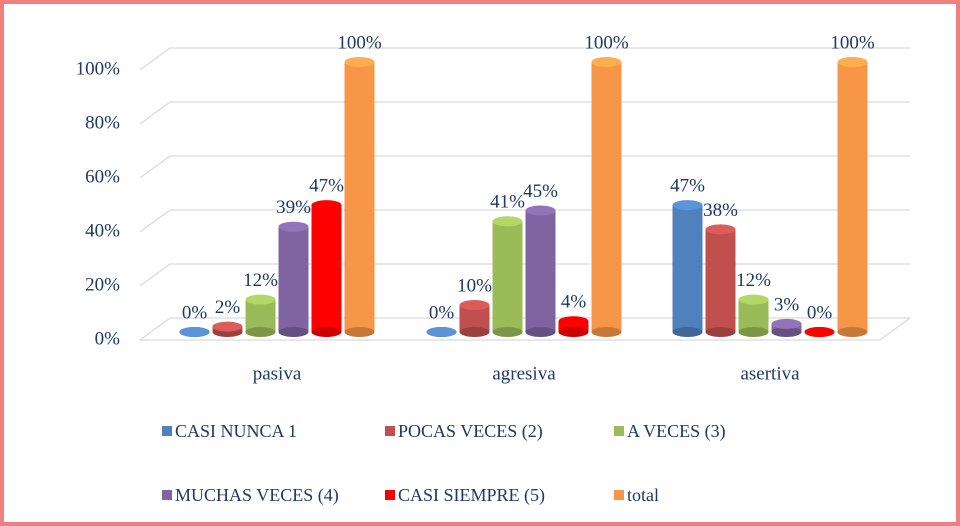 The width and height of the screenshot is (960, 526). I want to click on legend-item: CASI SIEMPRE (5), so click(465, 495).